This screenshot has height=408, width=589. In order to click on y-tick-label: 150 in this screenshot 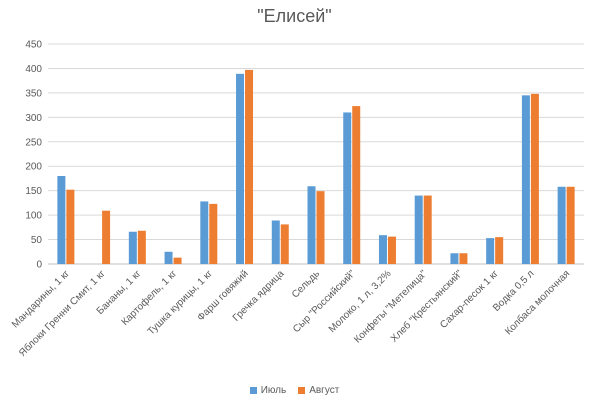, I will do `click(33, 191)`.